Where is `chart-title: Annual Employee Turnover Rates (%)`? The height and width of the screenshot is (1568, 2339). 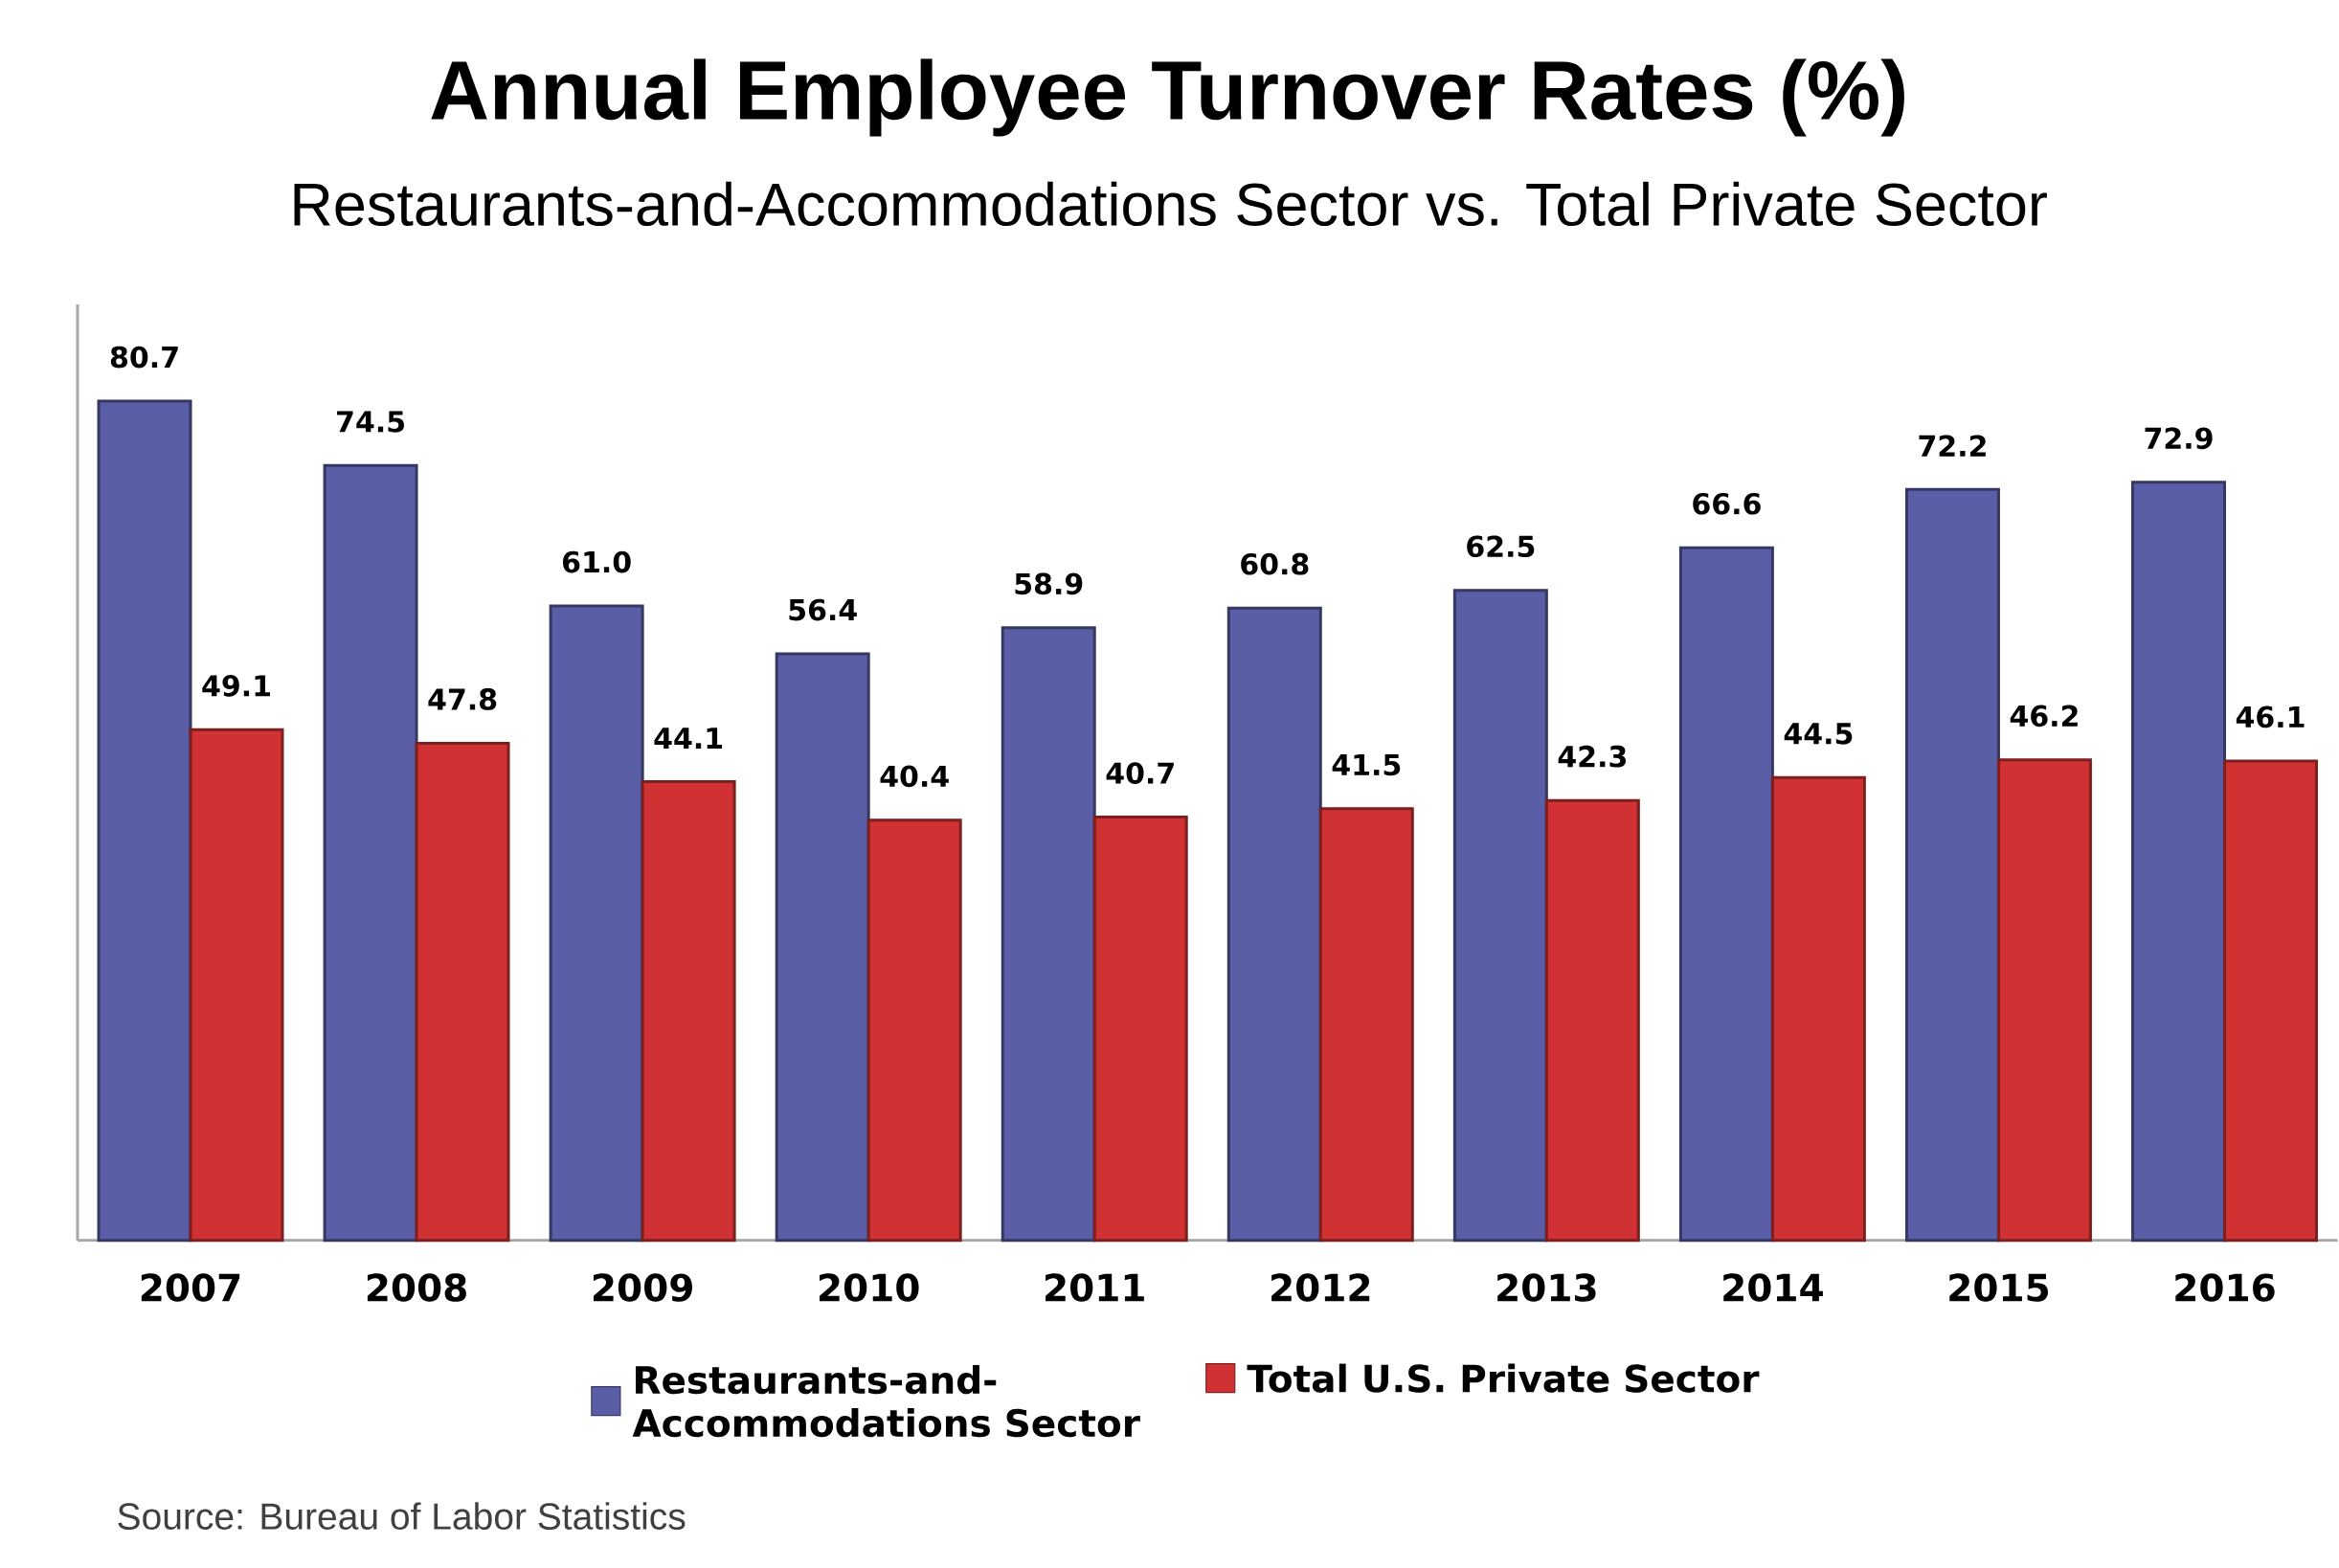
chart-title: Annual Employee Turnover Rates (%) is located at coordinates (1167, 98).